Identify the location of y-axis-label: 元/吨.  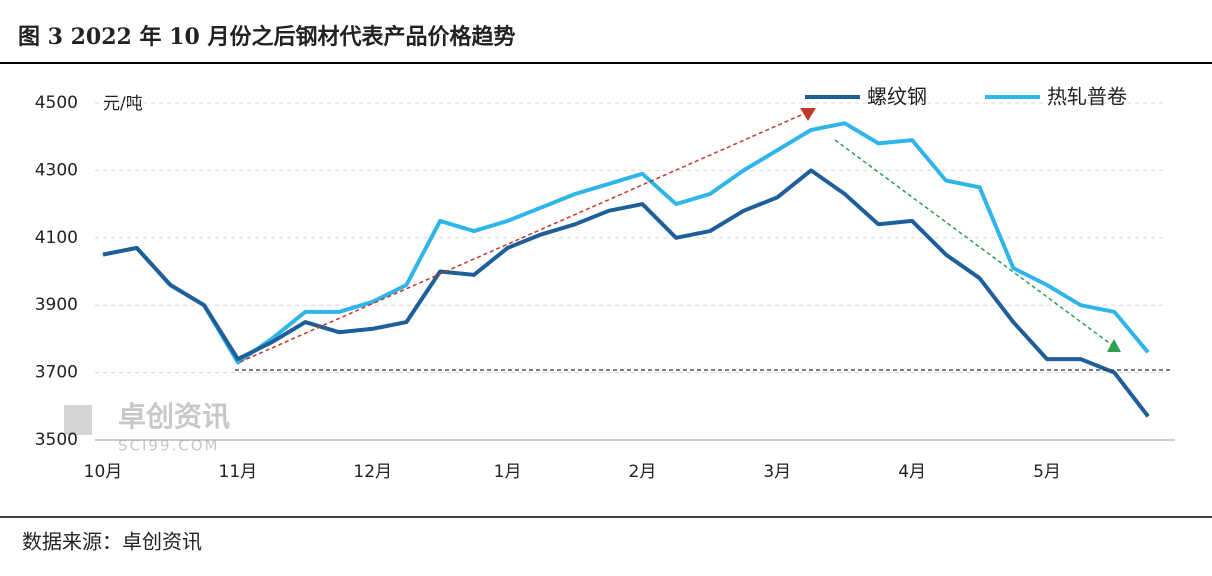
(123, 104).